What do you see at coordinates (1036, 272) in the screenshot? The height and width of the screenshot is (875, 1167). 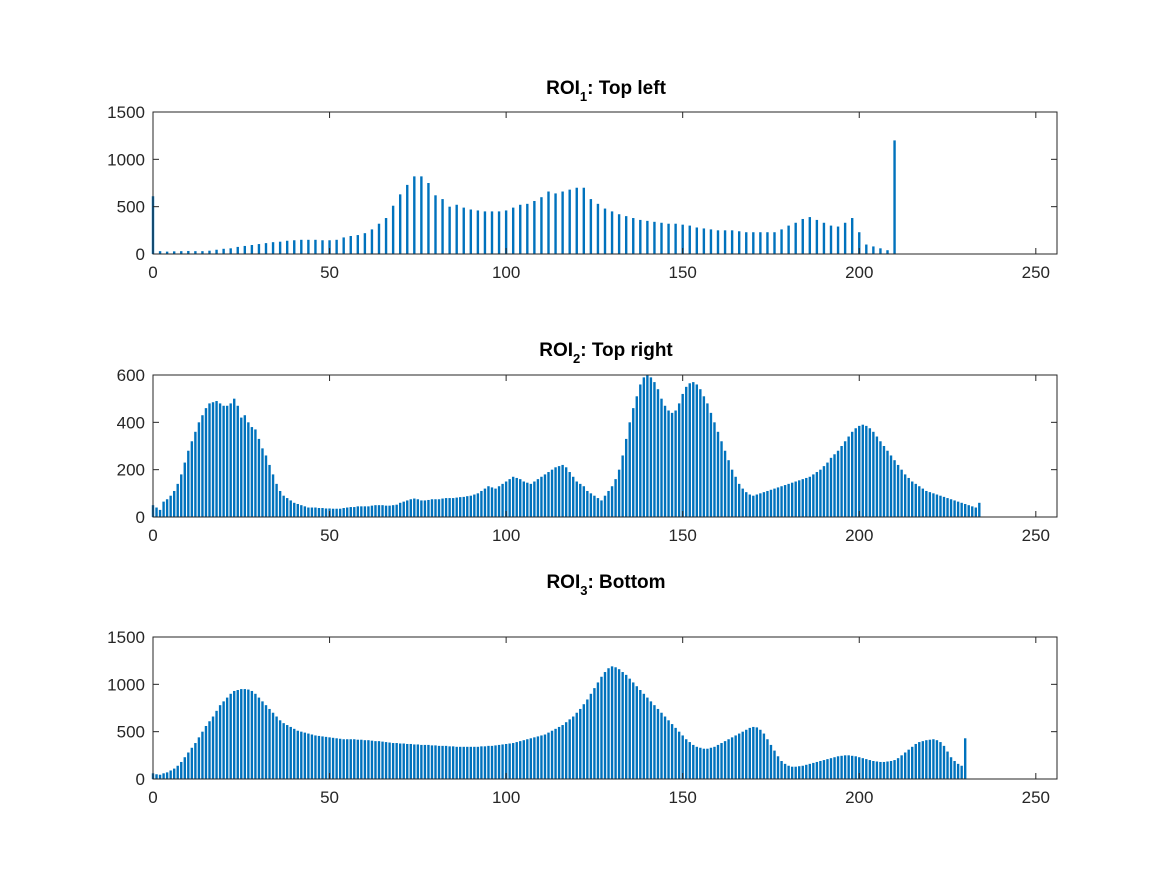 I see `x-tick-label: 250` at bounding box center [1036, 272].